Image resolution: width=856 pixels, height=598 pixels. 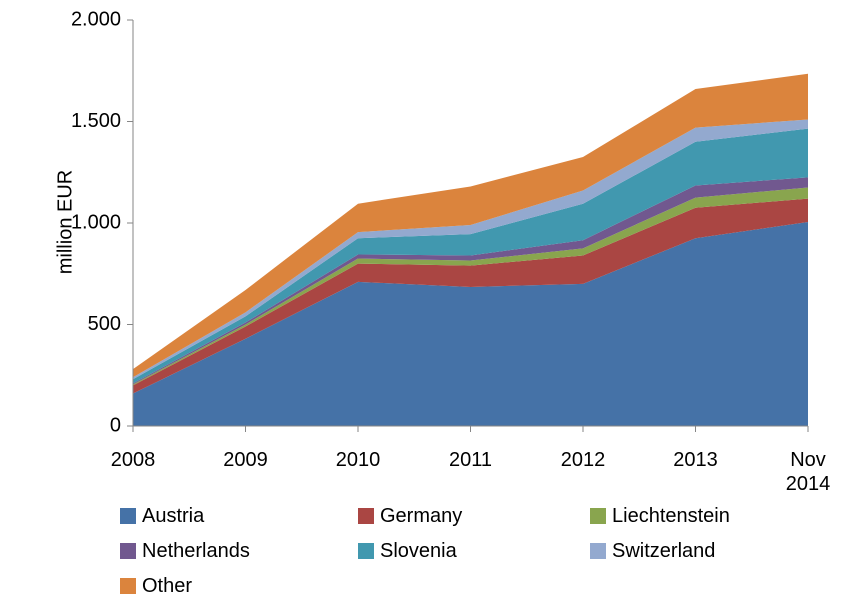 I want to click on x-tick-label: 2009, so click(x=245, y=460).